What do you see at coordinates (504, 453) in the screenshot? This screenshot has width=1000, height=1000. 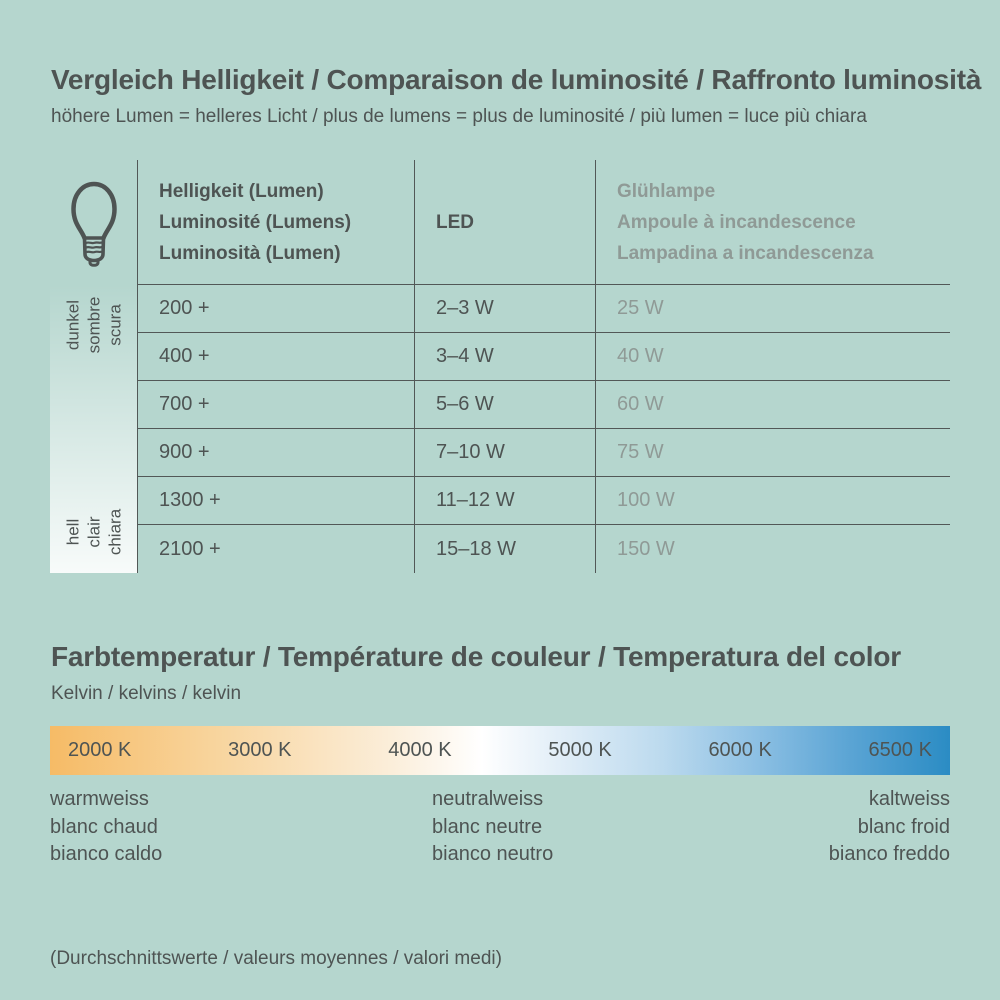 I see `table-cell-led: 7–10 W` at bounding box center [504, 453].